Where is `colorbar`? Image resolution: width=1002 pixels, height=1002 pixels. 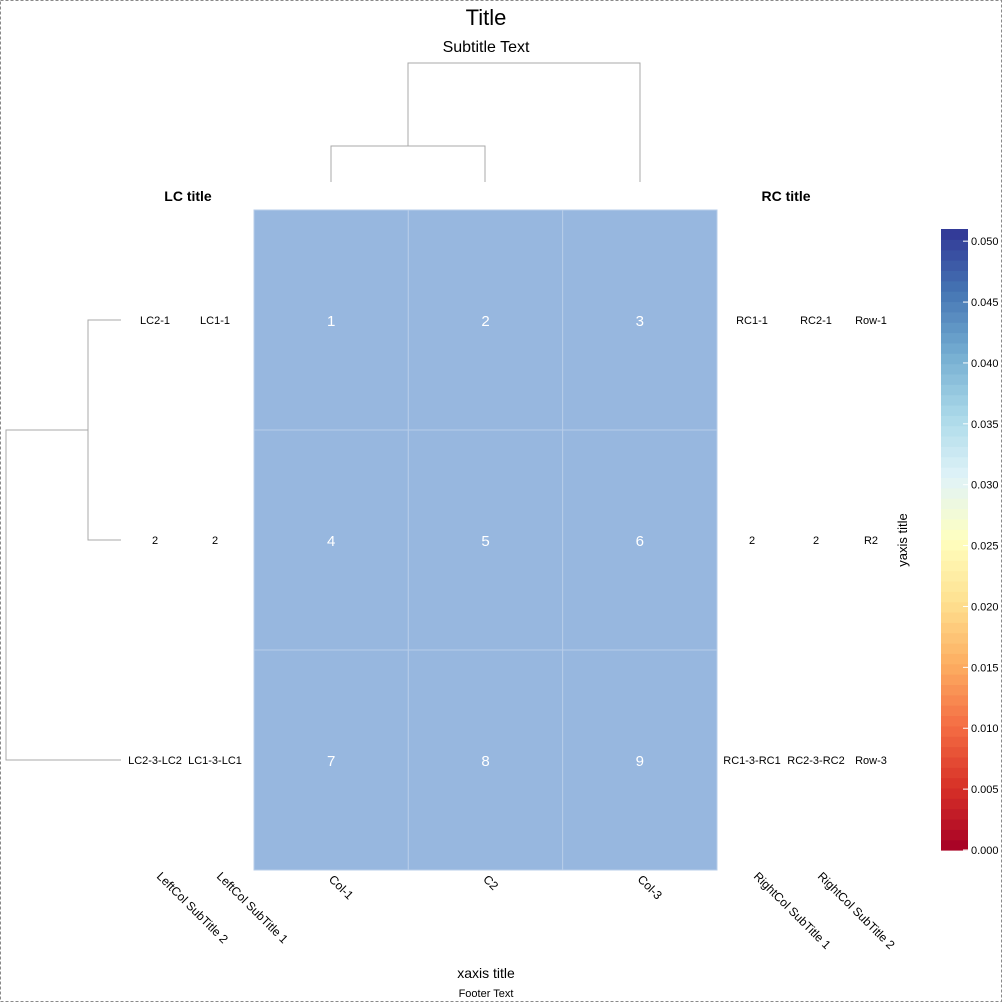
colorbar is located at coordinates (954, 540).